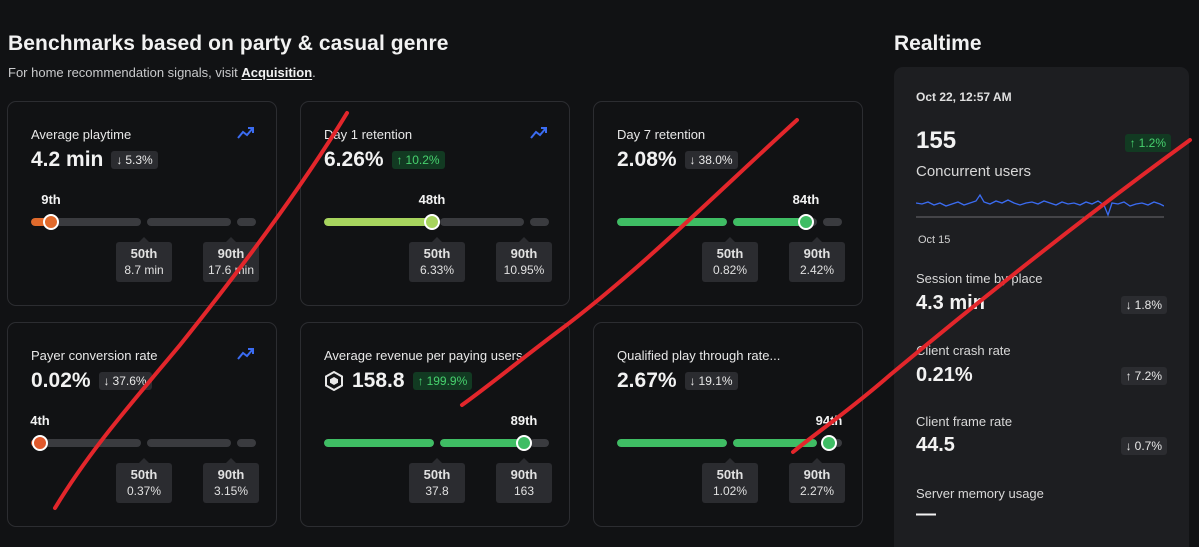 This screenshot has width=1199, height=547. What do you see at coordinates (524, 270) in the screenshot?
I see `p90-value: 10.95%` at bounding box center [524, 270].